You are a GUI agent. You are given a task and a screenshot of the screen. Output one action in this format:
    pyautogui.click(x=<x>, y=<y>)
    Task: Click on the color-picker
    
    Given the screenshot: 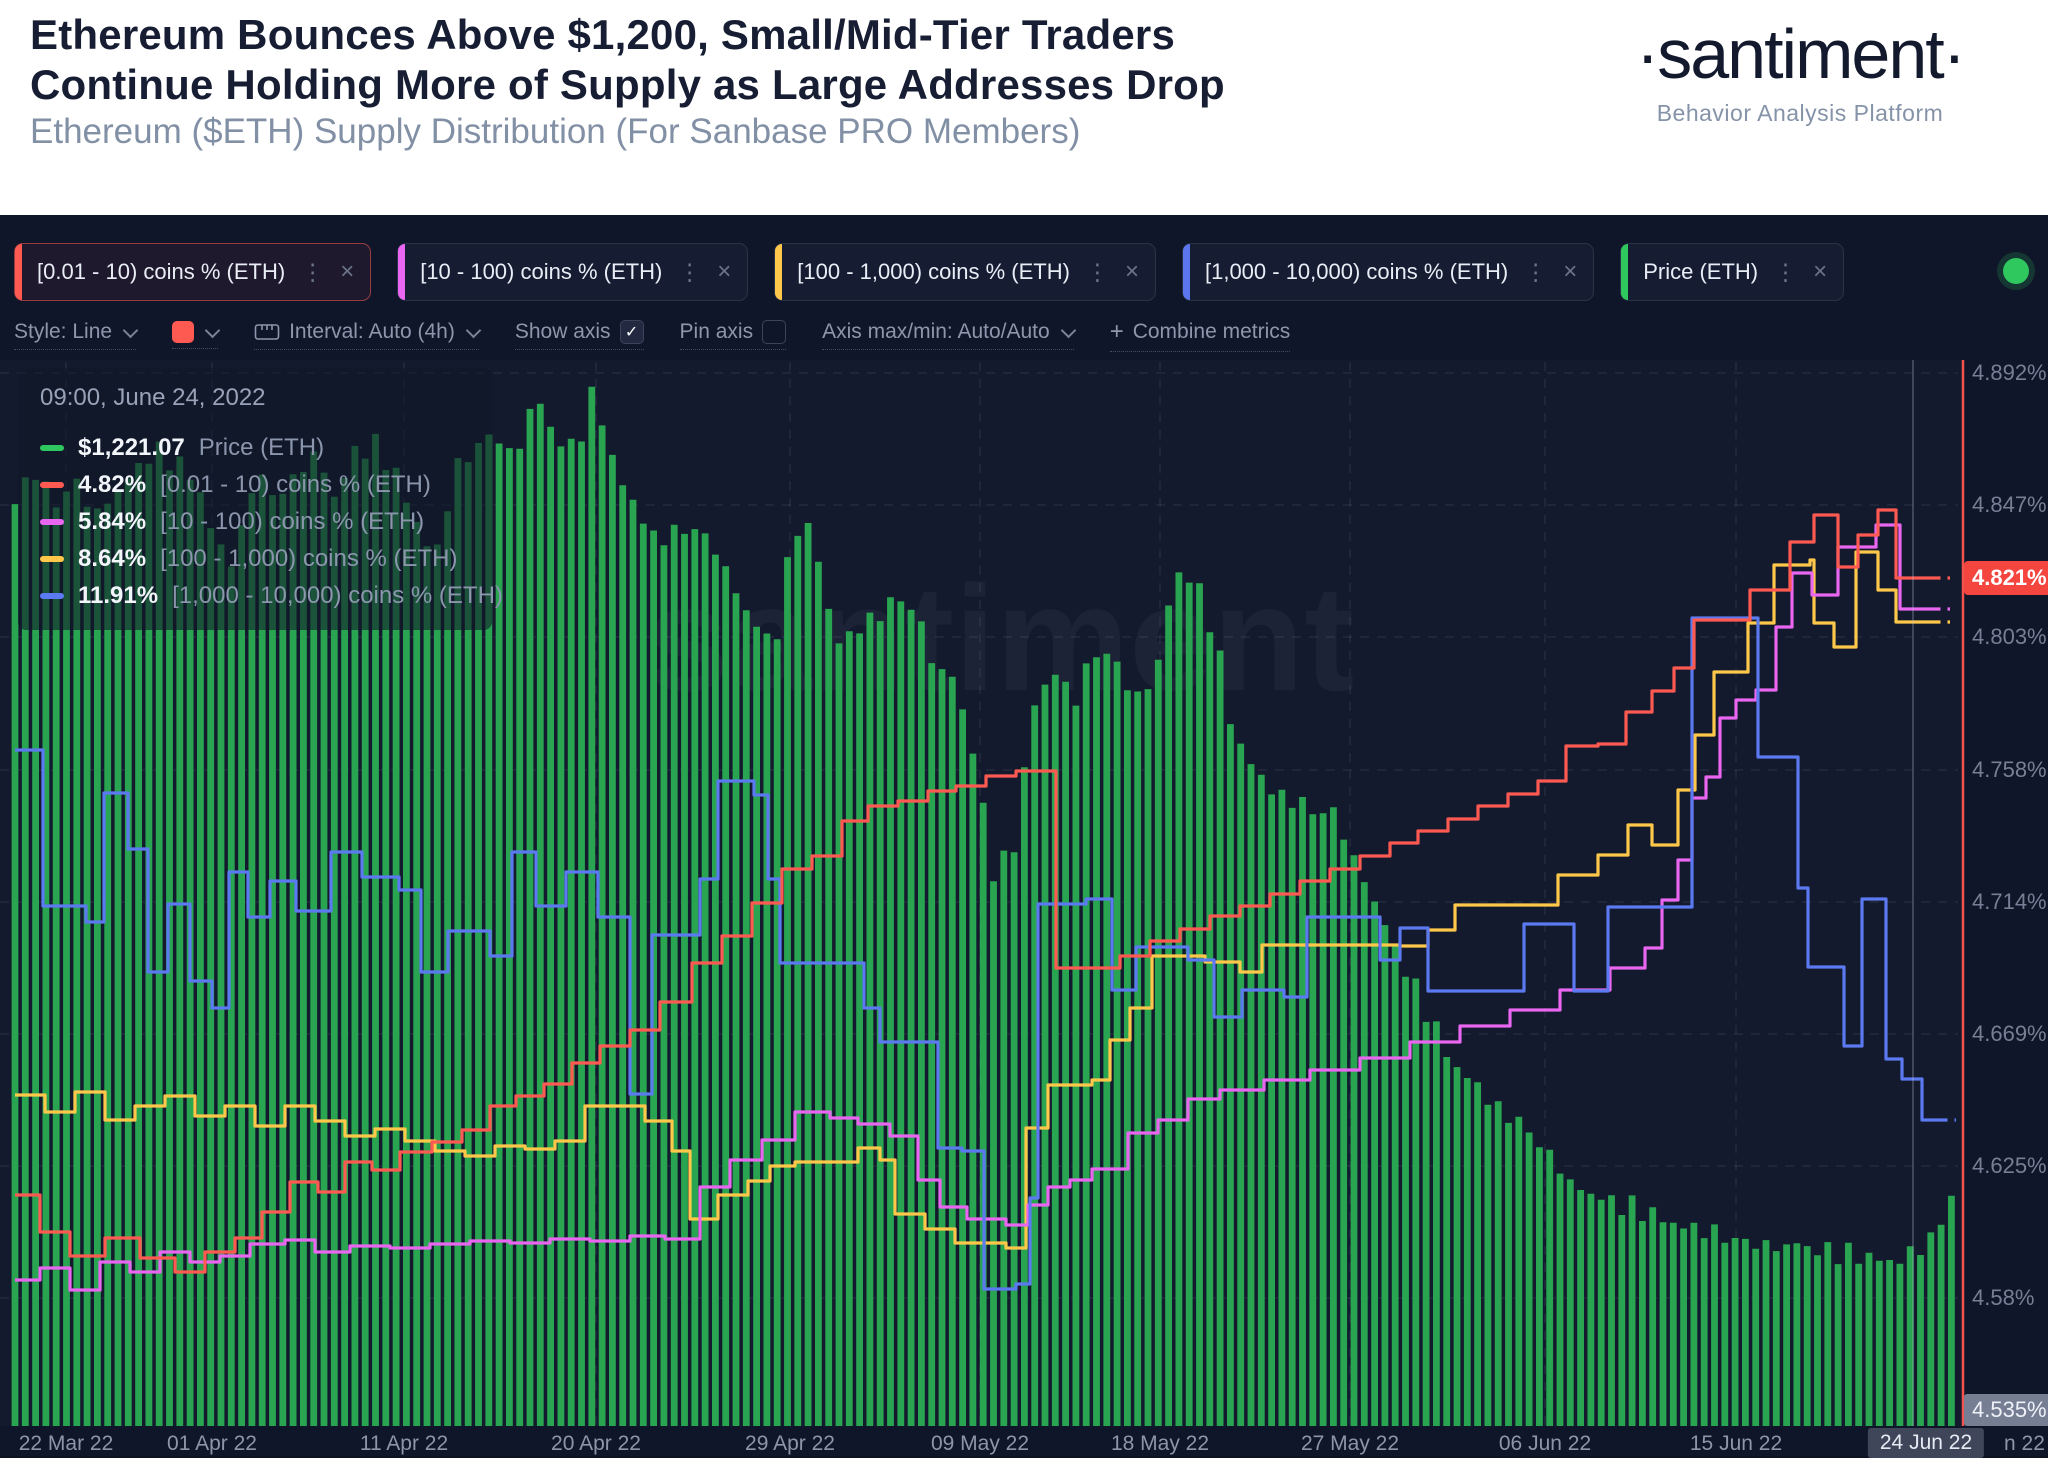 What is the action you would take?
    pyautogui.click(x=196, y=335)
    